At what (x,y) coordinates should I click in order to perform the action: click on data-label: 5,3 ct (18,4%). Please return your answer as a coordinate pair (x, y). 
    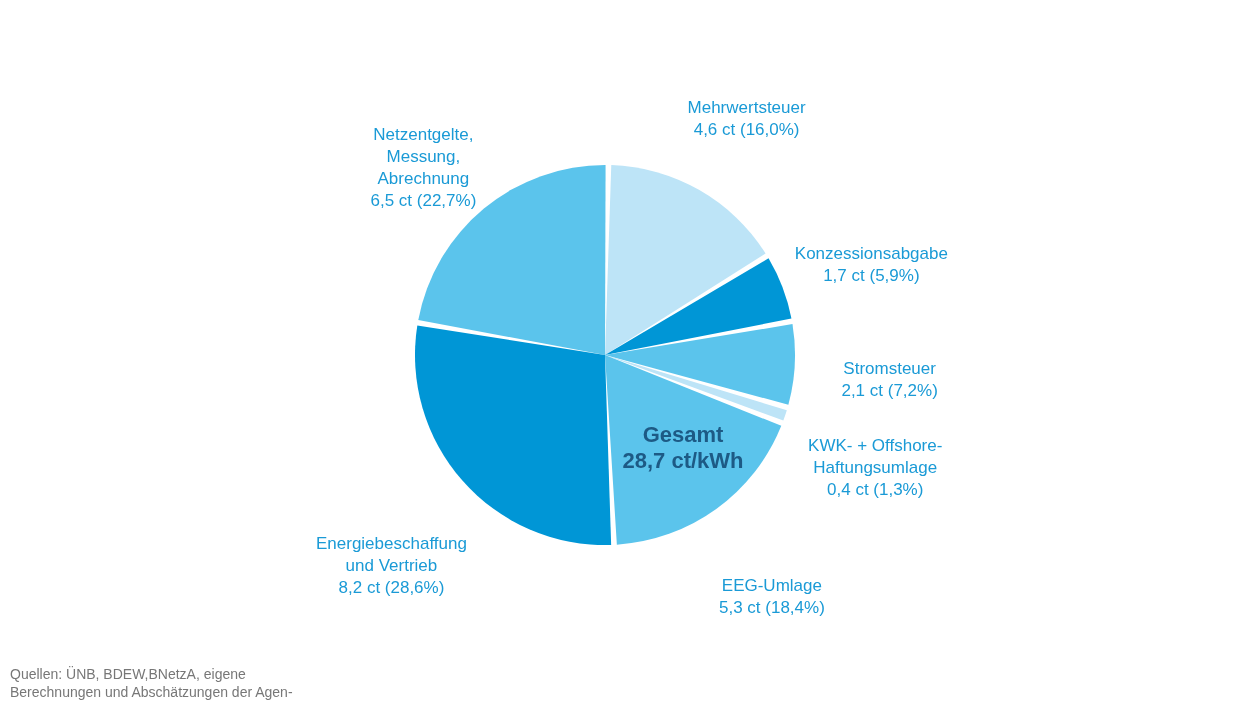
    Looking at the image, I should click on (771, 608).